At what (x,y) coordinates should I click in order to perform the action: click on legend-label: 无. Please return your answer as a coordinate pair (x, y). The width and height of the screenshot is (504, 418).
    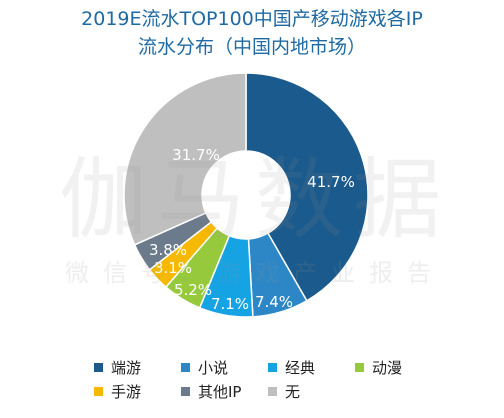
    Looking at the image, I should click on (293, 391).